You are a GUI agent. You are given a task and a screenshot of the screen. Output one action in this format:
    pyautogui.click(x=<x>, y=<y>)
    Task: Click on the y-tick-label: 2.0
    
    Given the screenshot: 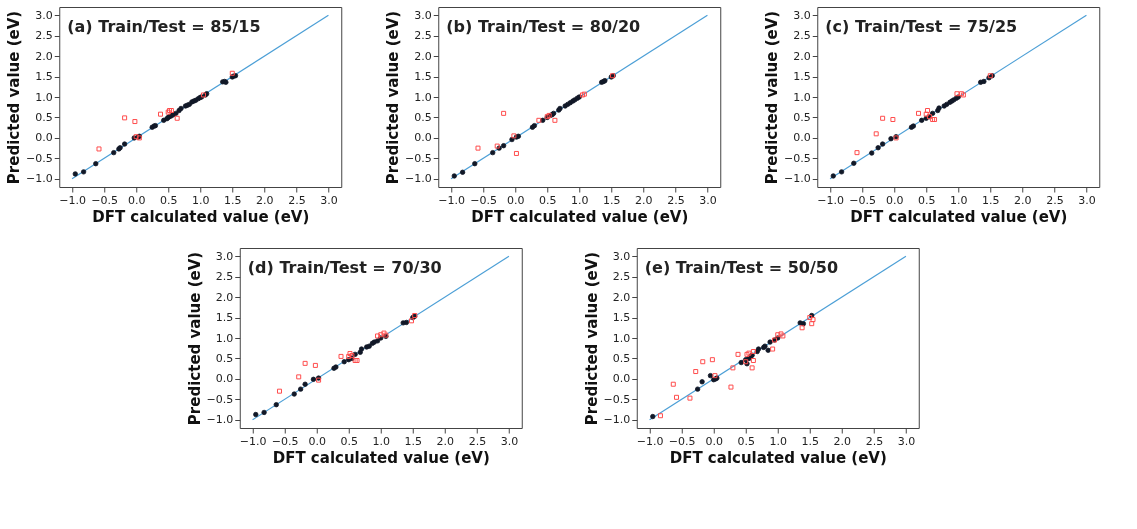 What is the action you would take?
    pyautogui.click(x=44, y=56)
    